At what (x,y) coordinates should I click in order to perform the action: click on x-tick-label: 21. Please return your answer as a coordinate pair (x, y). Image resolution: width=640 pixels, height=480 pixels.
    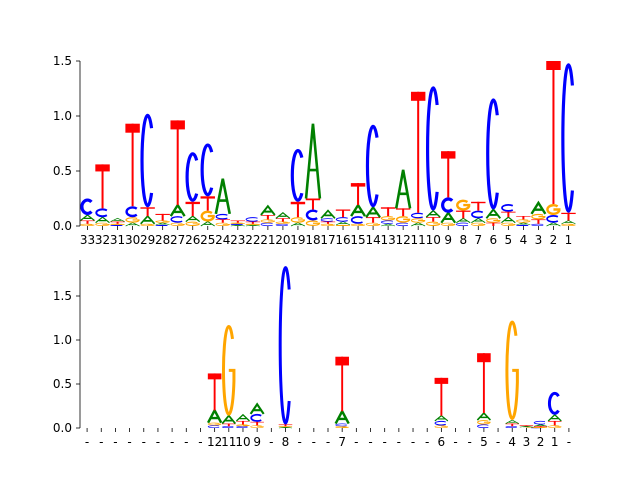
    Looking at the image, I should click on (267, 240).